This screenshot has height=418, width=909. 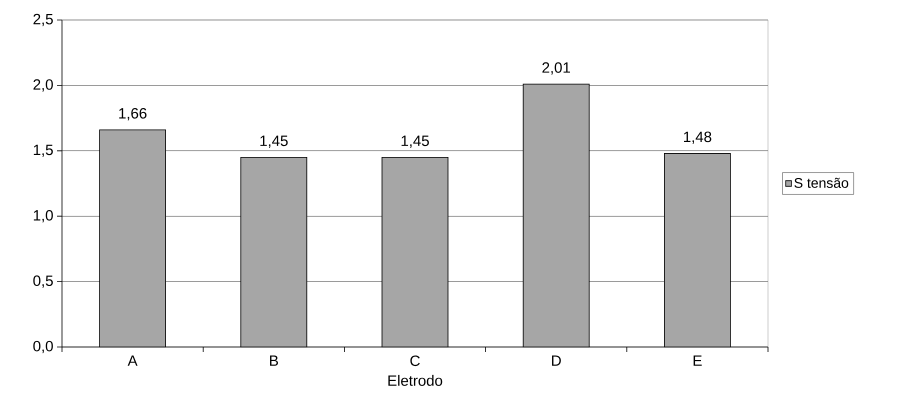 I want to click on y-tick-label: 1,5, so click(x=43, y=150).